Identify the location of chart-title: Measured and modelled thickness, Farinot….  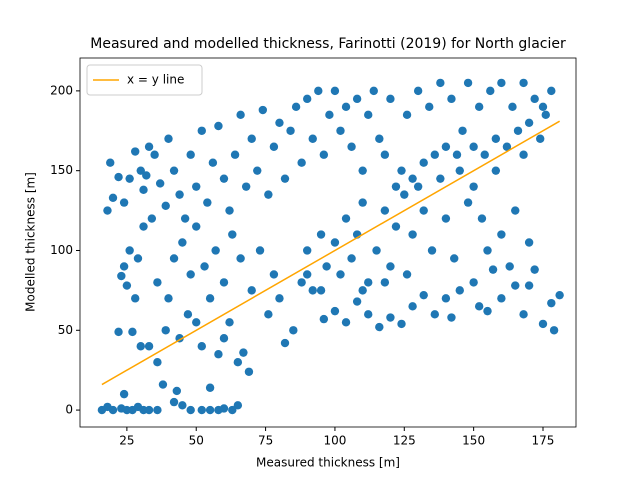
(328, 44).